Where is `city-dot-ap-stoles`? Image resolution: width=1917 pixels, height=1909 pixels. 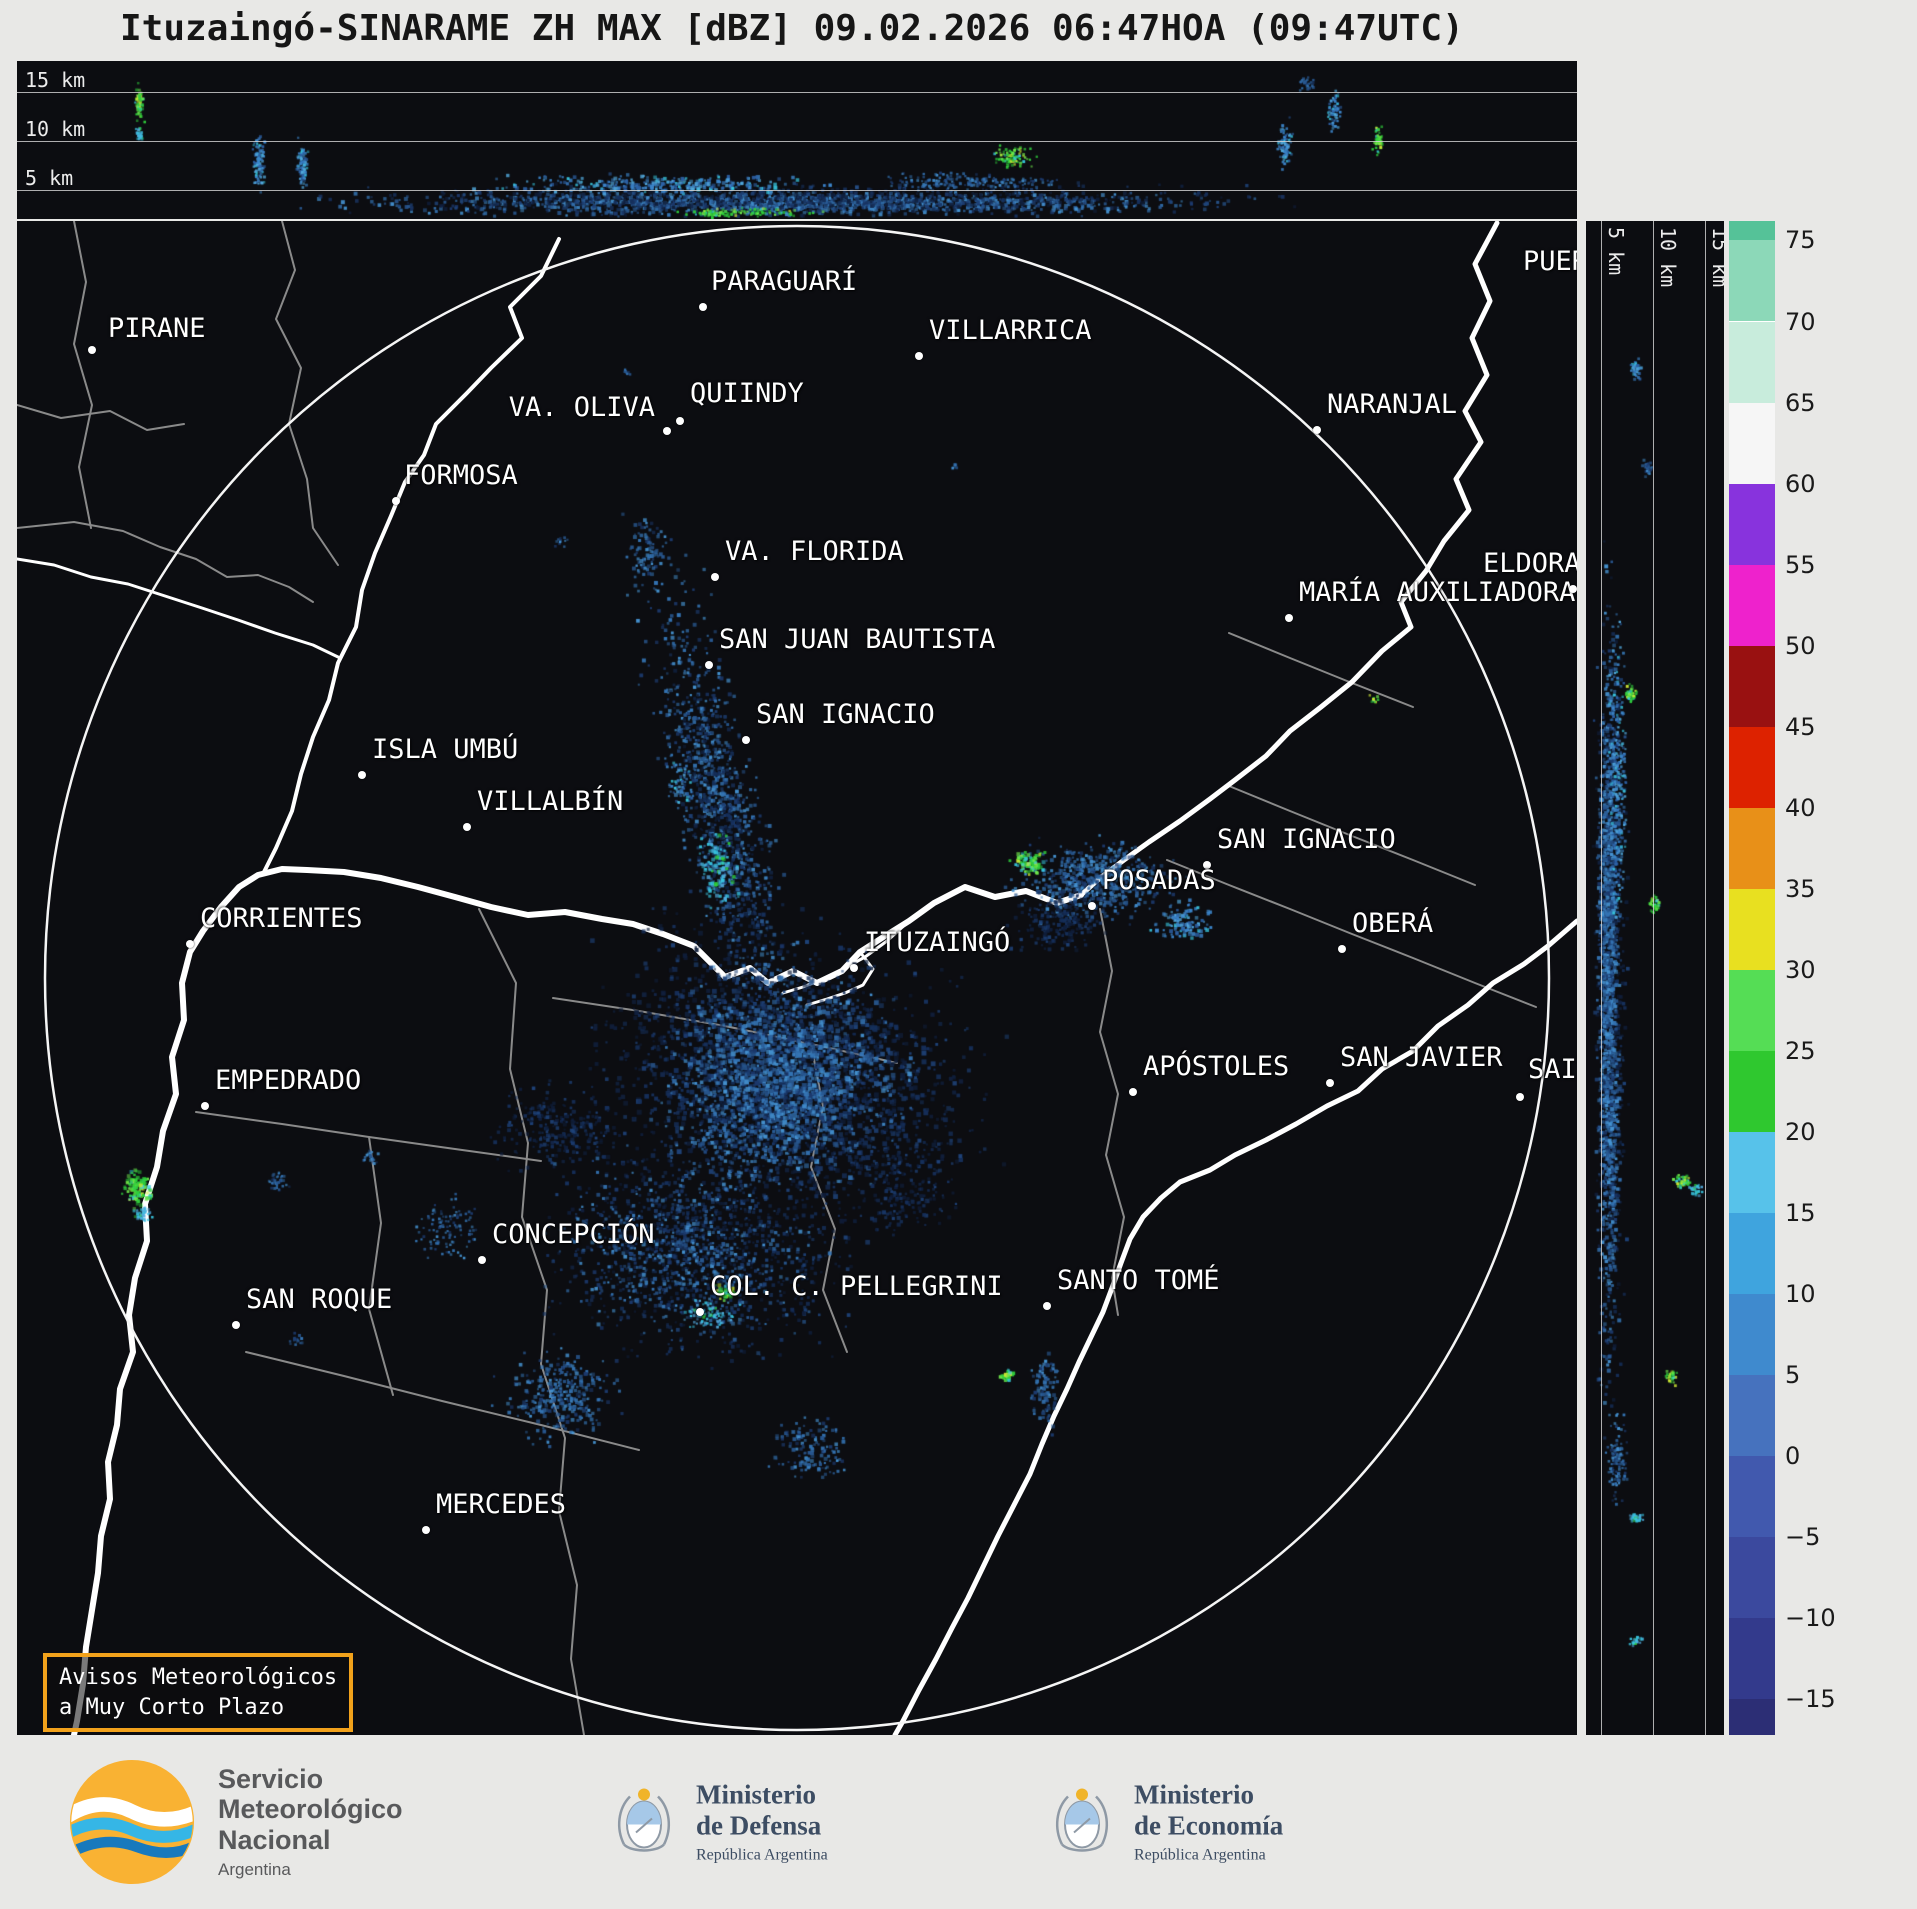
city-dot-ap-stoles is located at coordinates (1133, 1092).